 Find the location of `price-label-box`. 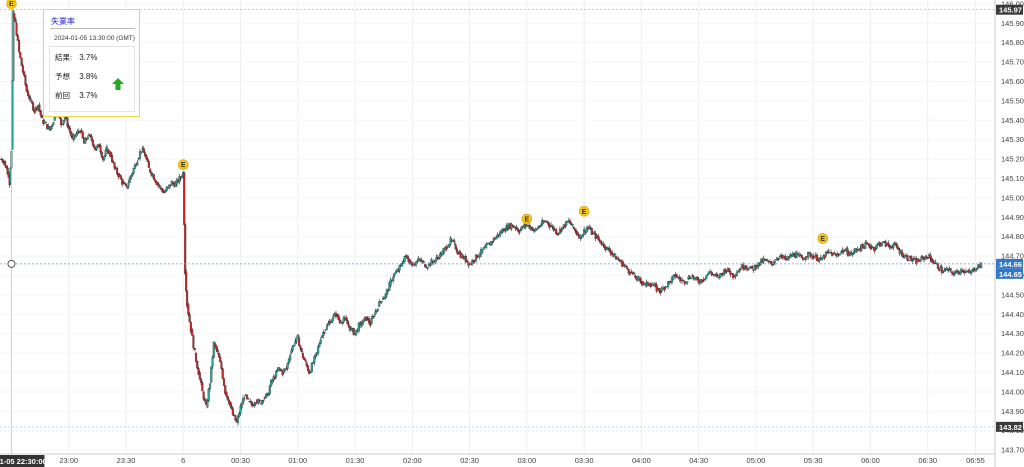

price-label-box is located at coordinates (1009, 9).